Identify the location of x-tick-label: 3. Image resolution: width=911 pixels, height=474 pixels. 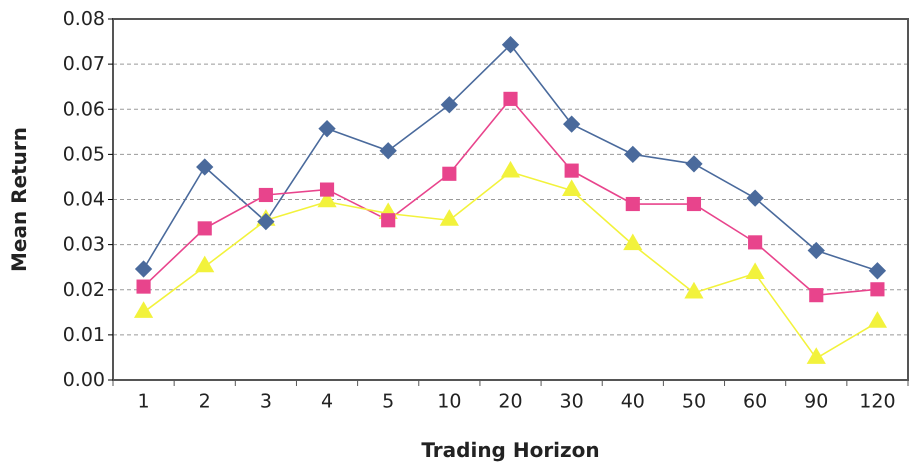
(266, 401).